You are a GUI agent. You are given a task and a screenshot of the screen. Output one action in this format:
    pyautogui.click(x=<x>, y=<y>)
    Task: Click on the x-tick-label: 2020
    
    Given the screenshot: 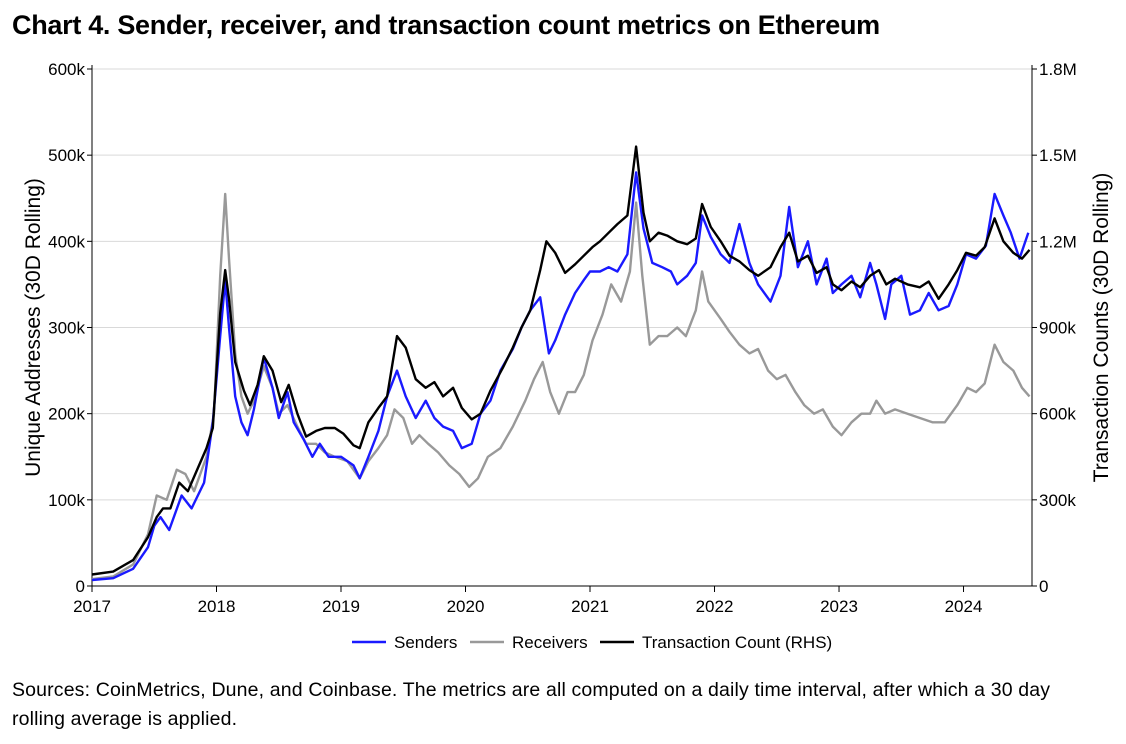 What is the action you would take?
    pyautogui.click(x=466, y=606)
    